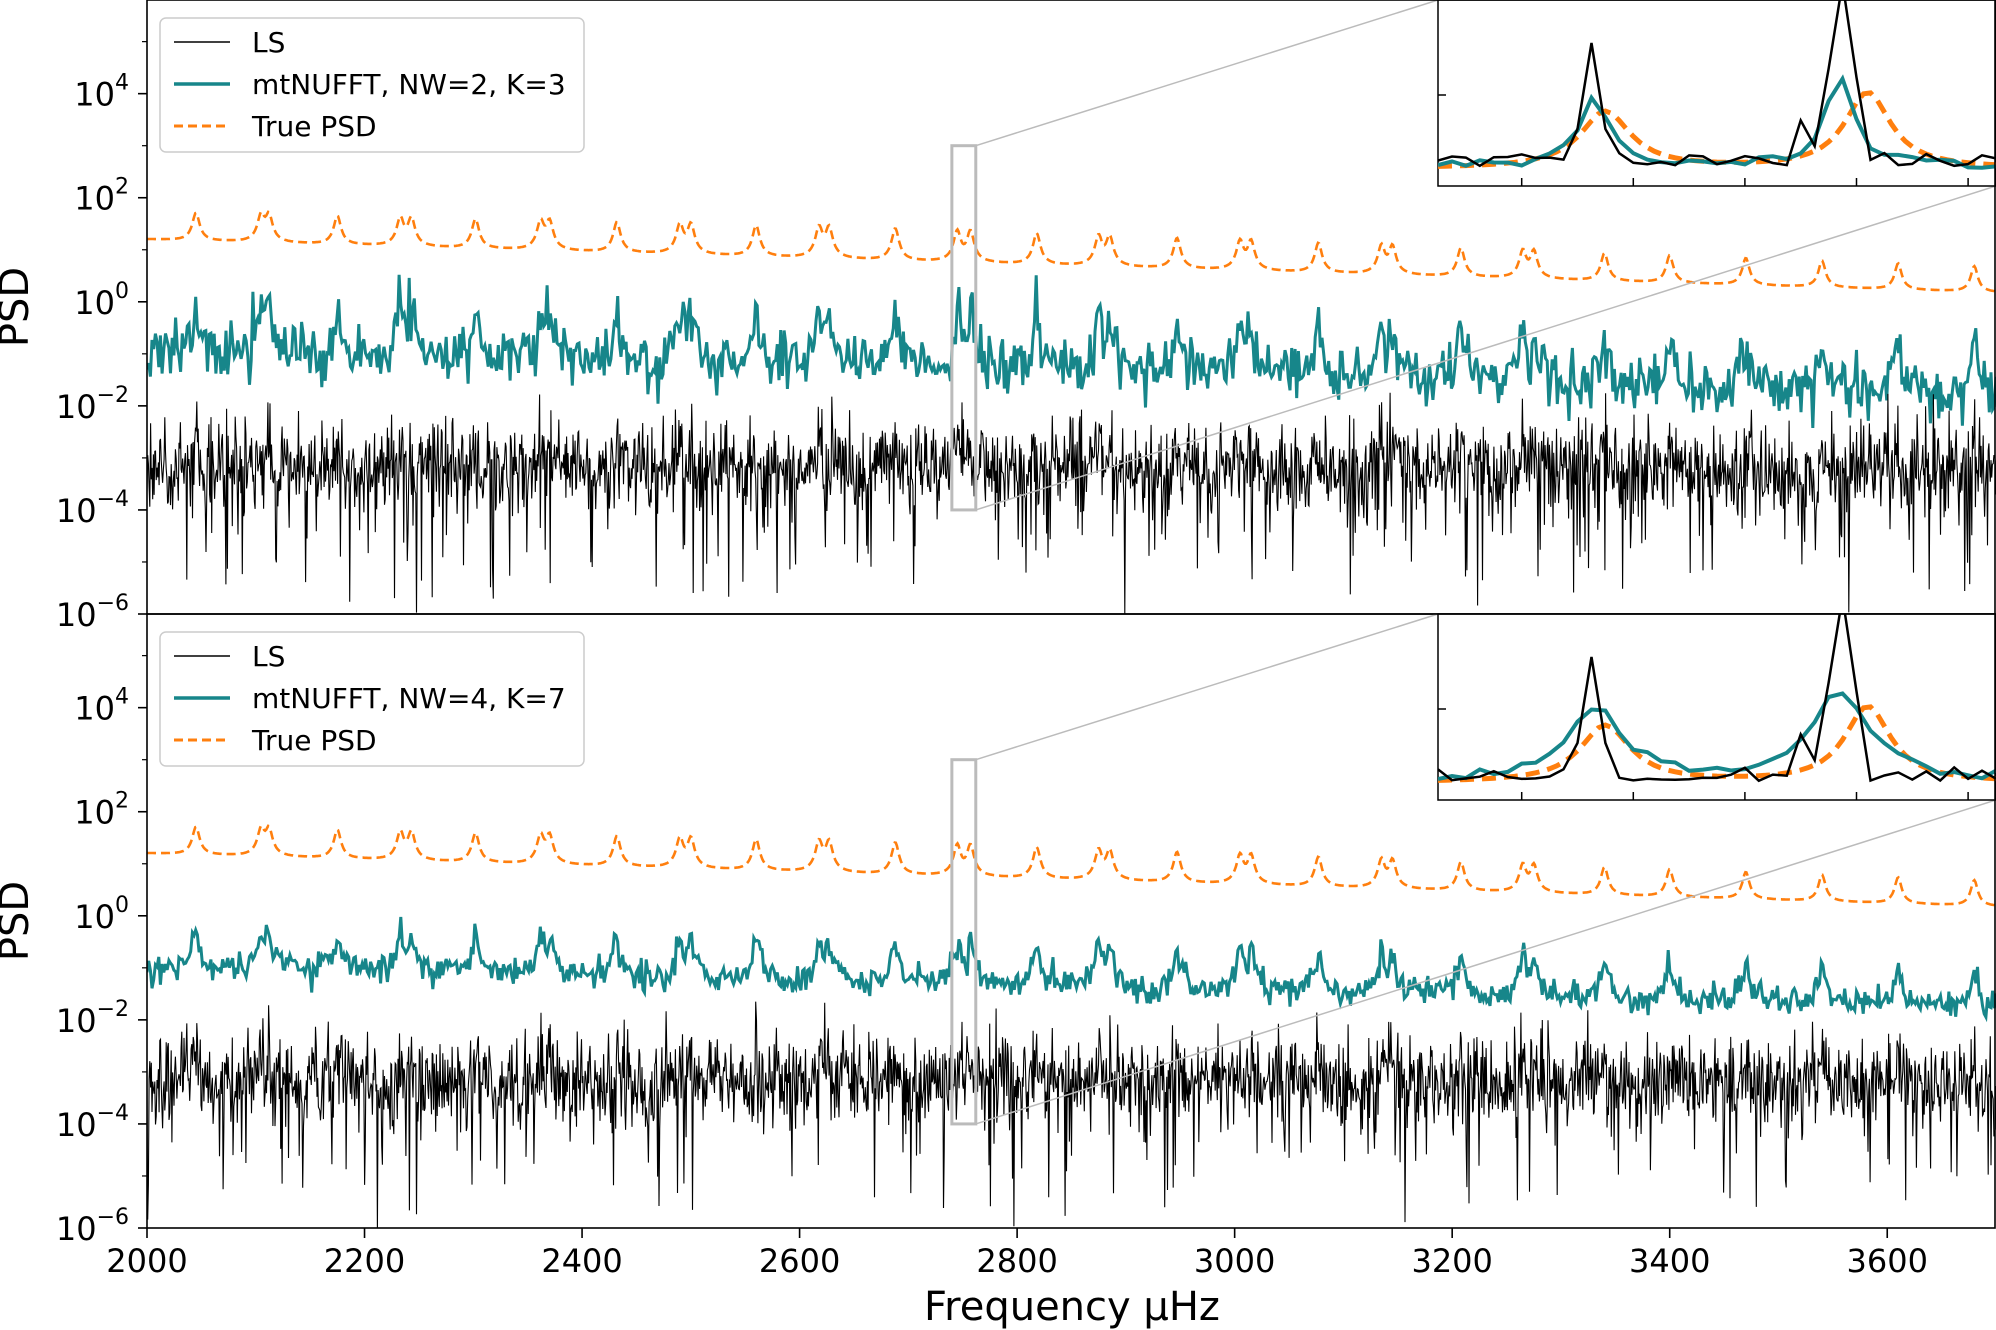 The width and height of the screenshot is (1996, 1330). Describe the element at coordinates (1717, 743) in the screenshot. I see `inset-true-psd` at that location.